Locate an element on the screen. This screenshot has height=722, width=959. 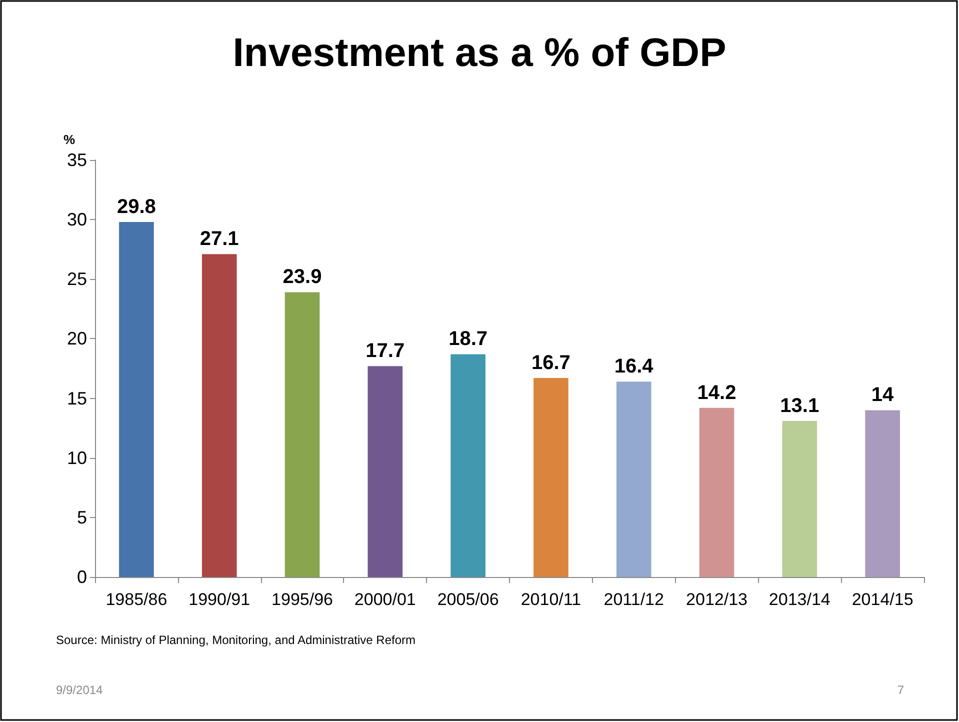
data-label: 17.7 is located at coordinates (385, 351).